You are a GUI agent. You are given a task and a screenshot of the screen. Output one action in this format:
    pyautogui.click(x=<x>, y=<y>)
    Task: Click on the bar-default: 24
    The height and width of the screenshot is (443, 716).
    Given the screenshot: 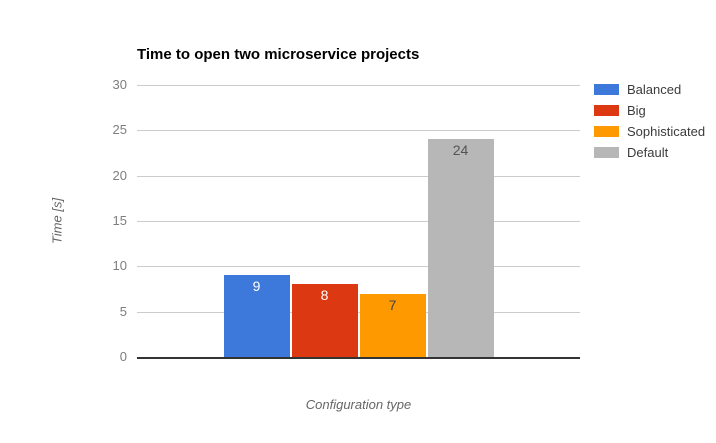 What is the action you would take?
    pyautogui.click(x=460, y=248)
    